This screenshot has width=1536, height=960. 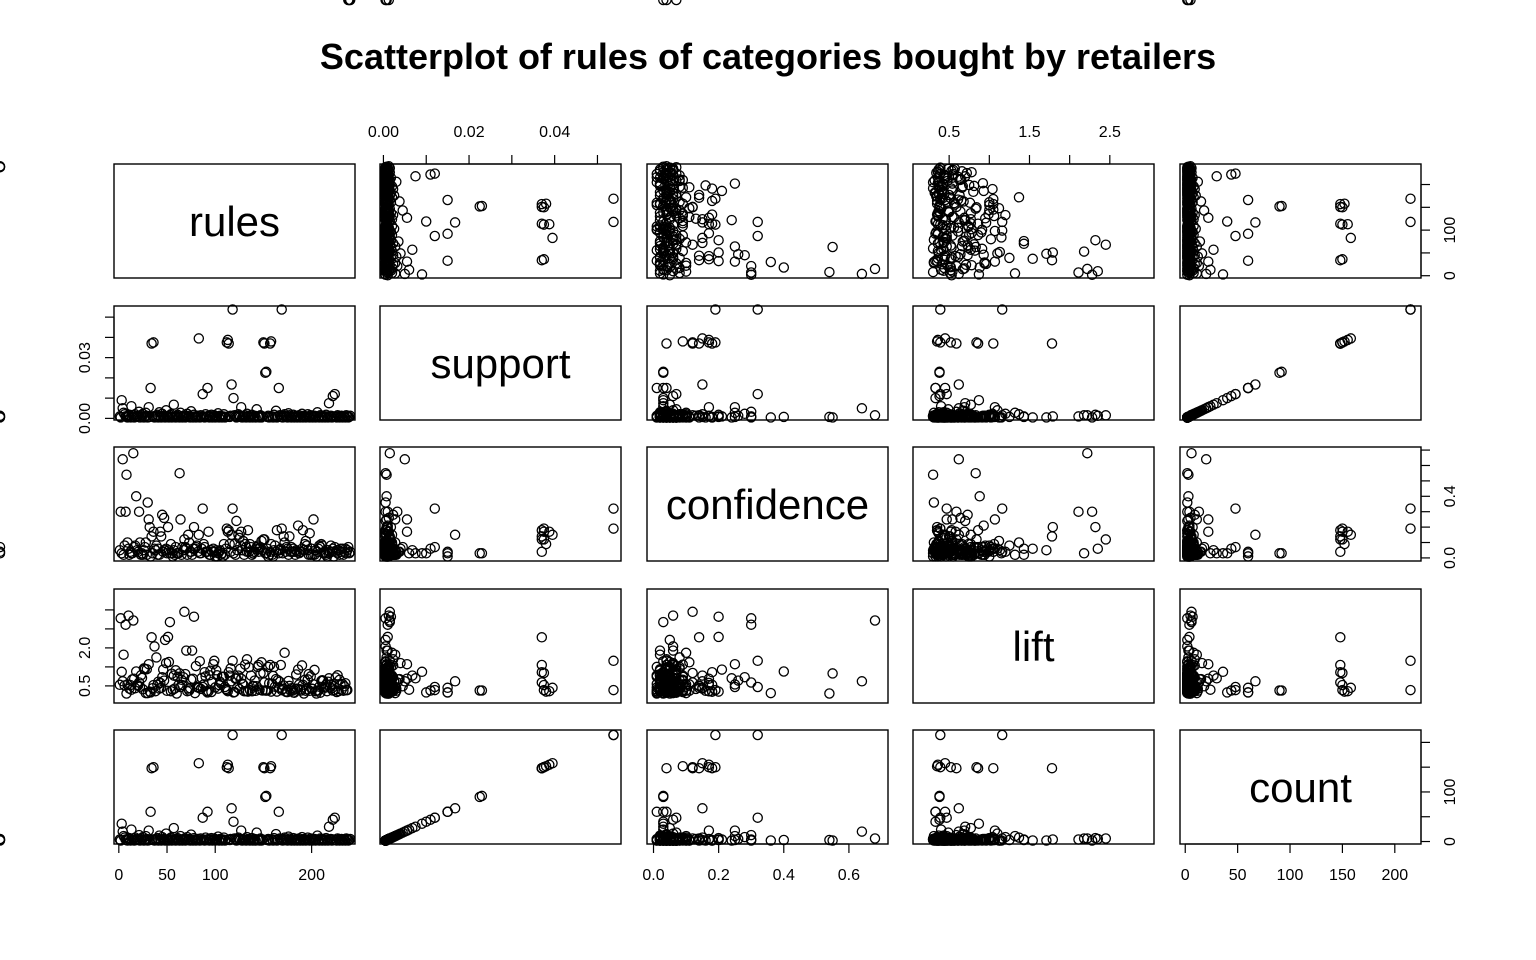 What do you see at coordinates (1439, 793) in the screenshot?
I see `right-axis-count: 0 100` at bounding box center [1439, 793].